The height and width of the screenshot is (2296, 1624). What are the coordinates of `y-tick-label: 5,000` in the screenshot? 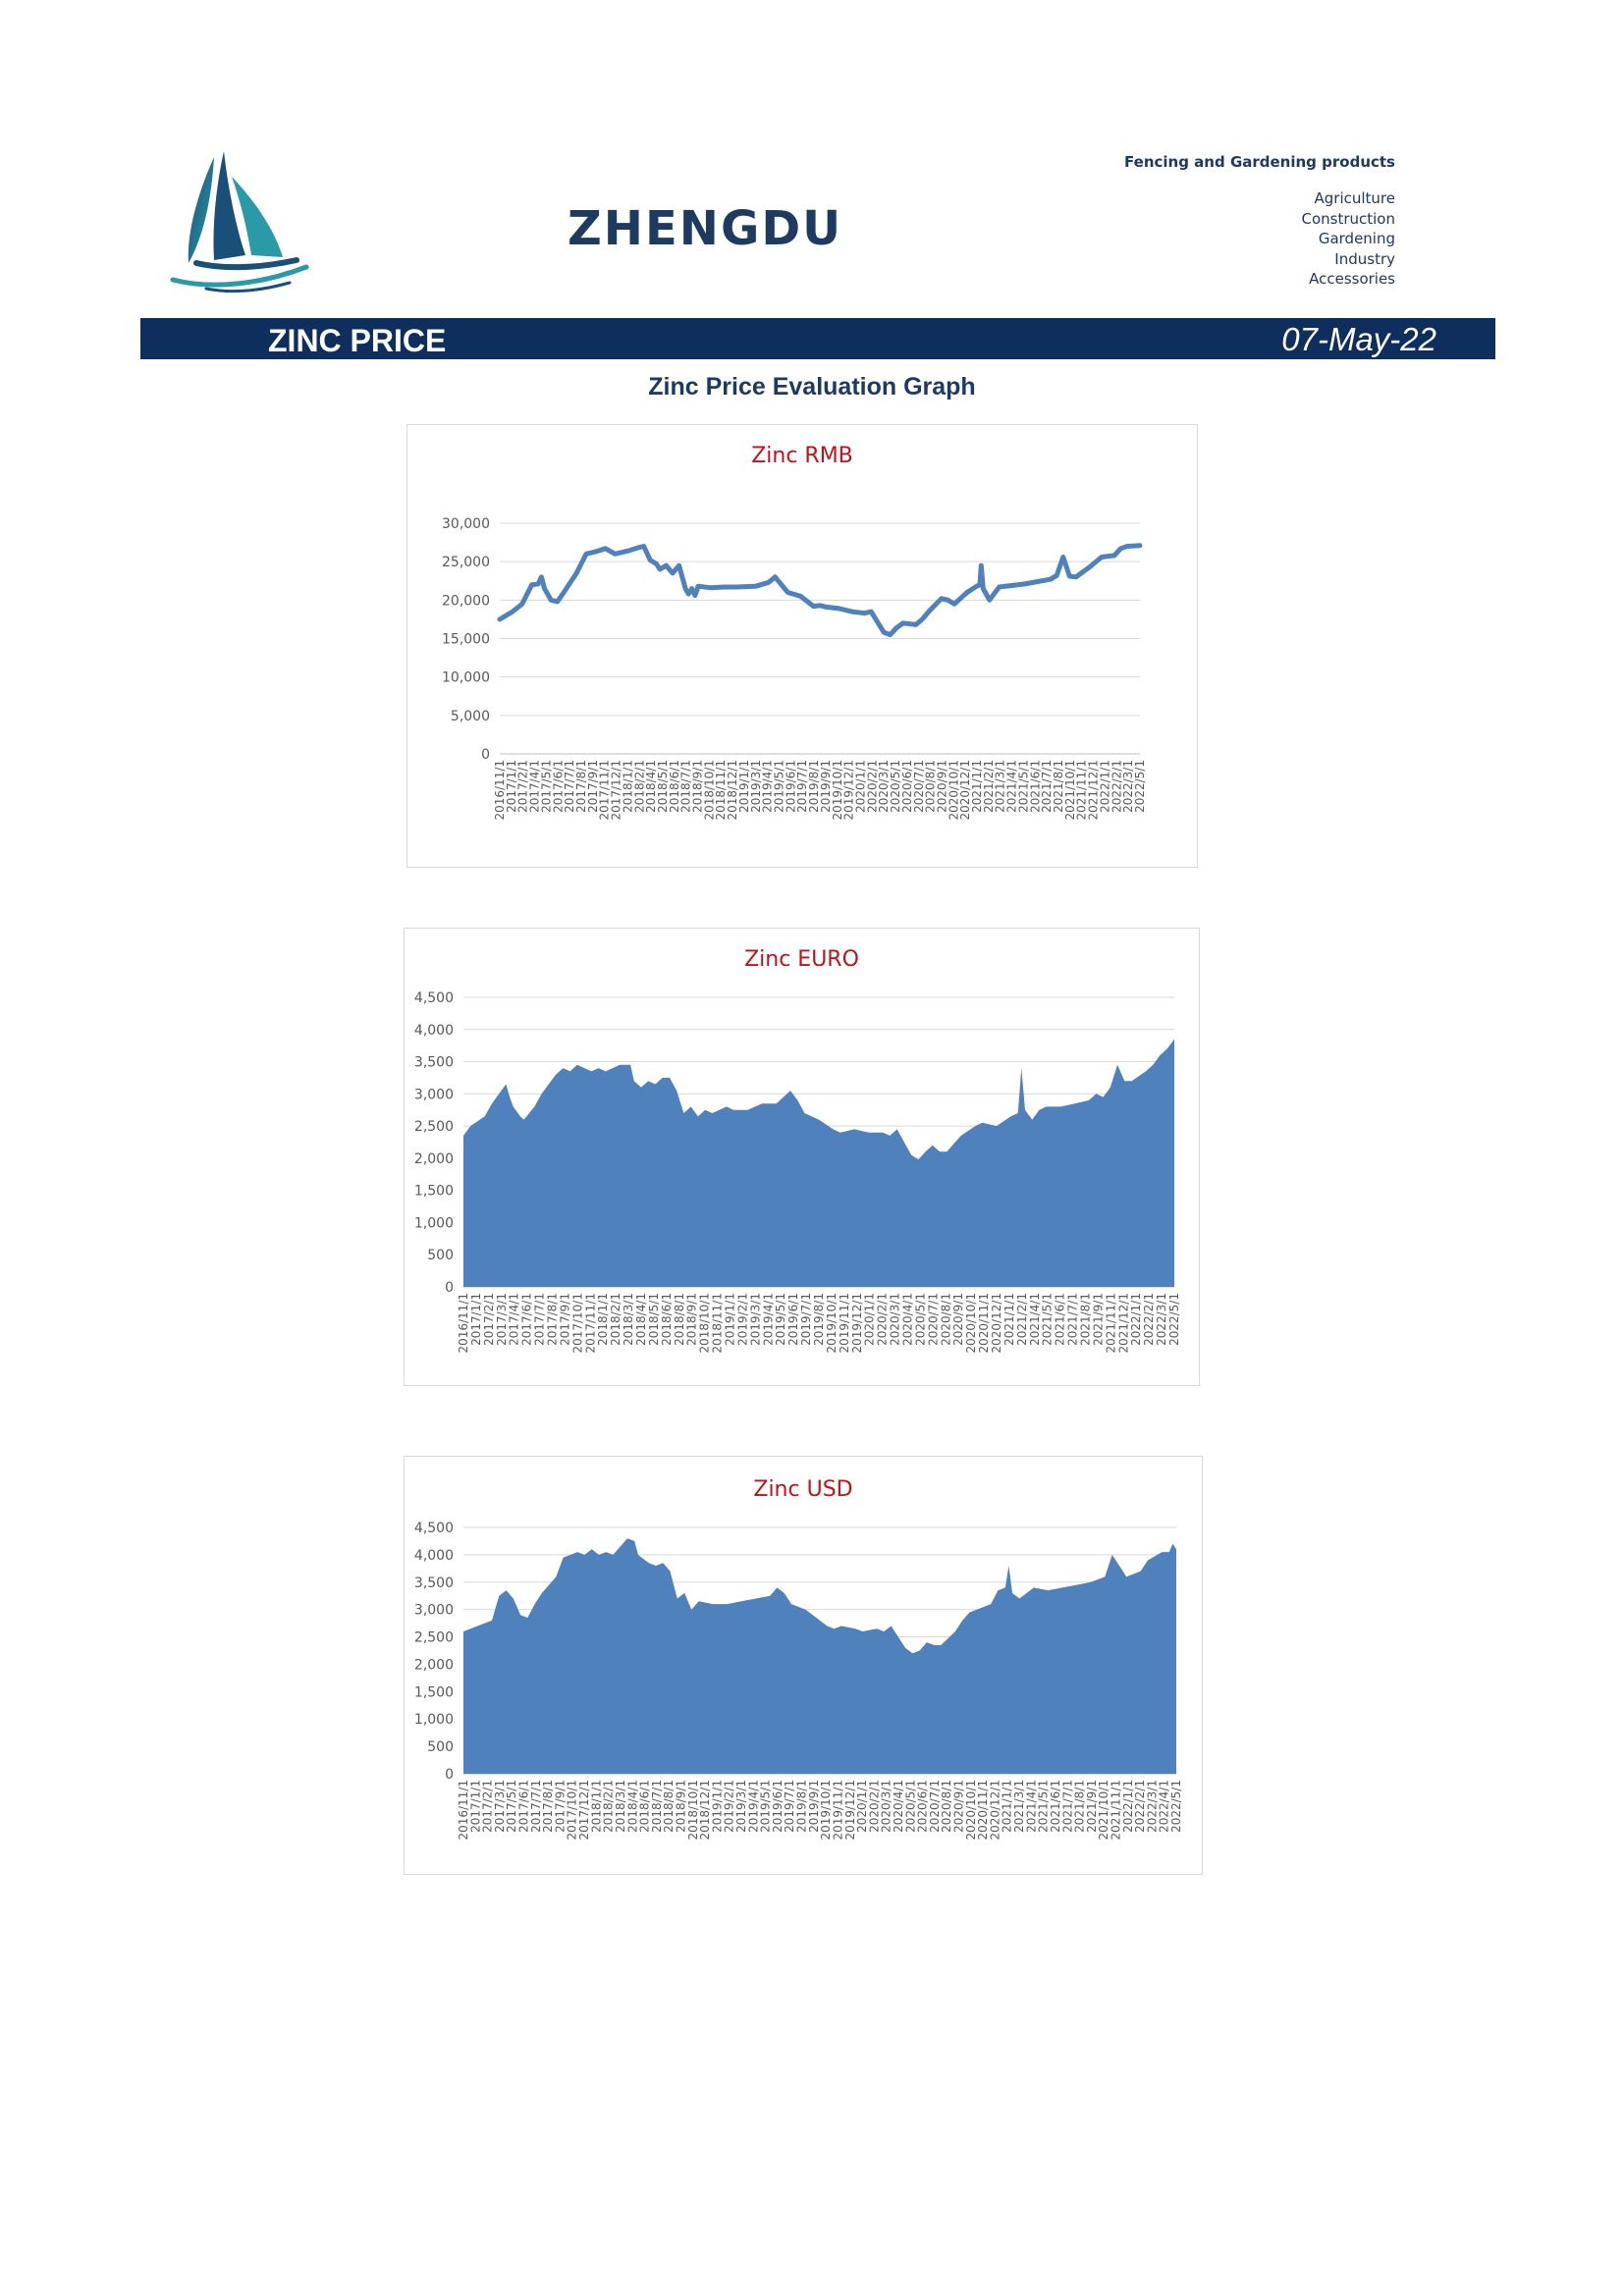 It's located at (470, 717).